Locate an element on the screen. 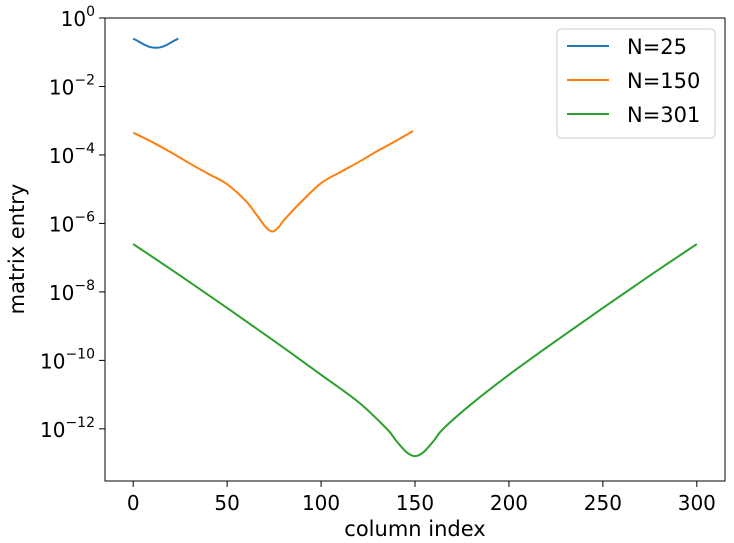 Image resolution: width=734 pixels, height=543 pixels. y-tick-label: 10⁻⁴ is located at coordinates (72, 154).